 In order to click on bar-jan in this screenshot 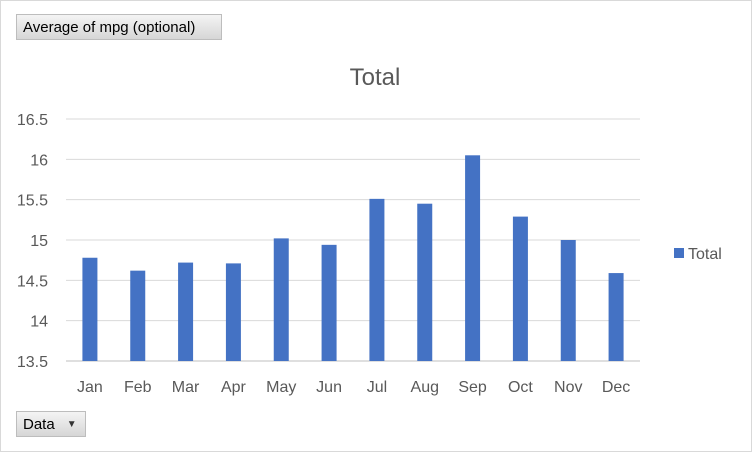, I will do `click(90, 309)`.